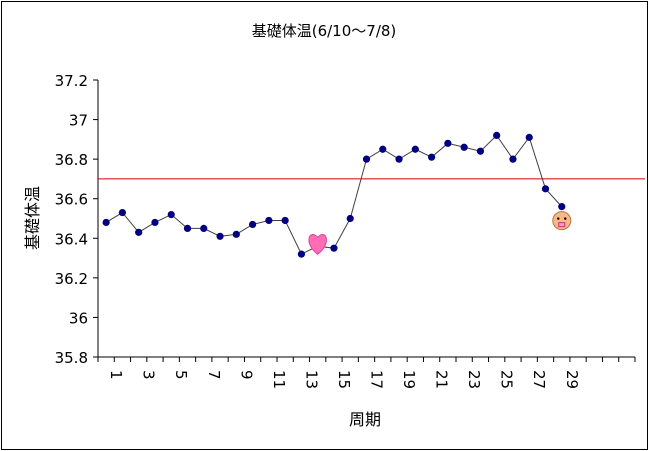 The height and width of the screenshot is (451, 649). Describe the element at coordinates (507, 379) in the screenshot. I see `x-tick-label: 25` at that location.